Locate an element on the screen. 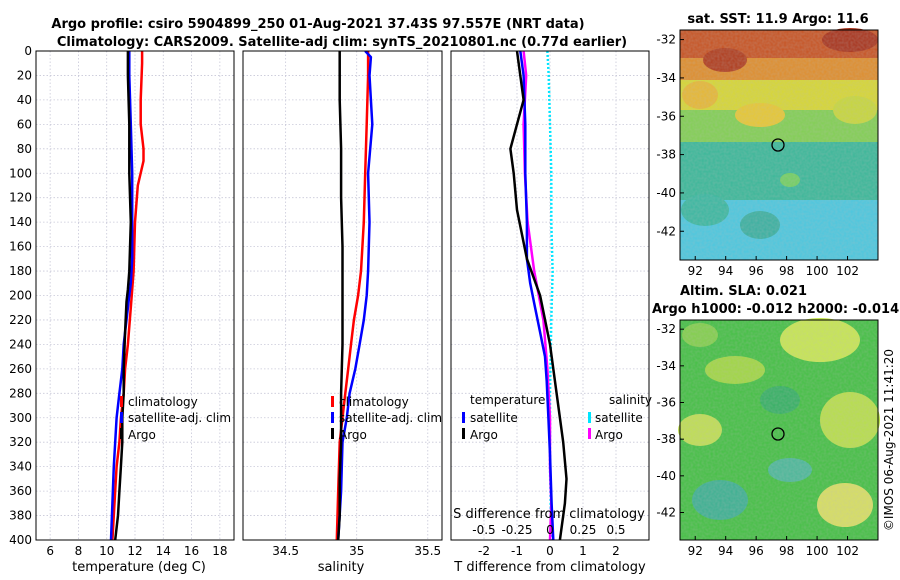  sst-map is located at coordinates (779, 144).